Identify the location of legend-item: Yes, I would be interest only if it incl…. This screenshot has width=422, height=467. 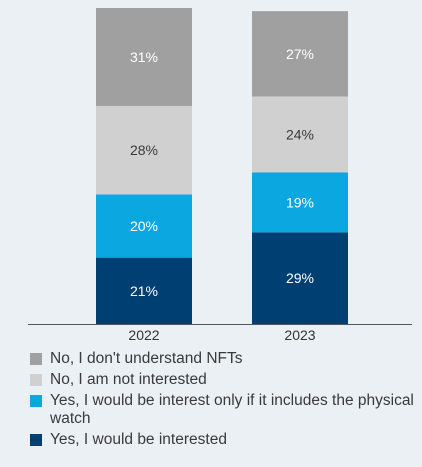
(222, 410).